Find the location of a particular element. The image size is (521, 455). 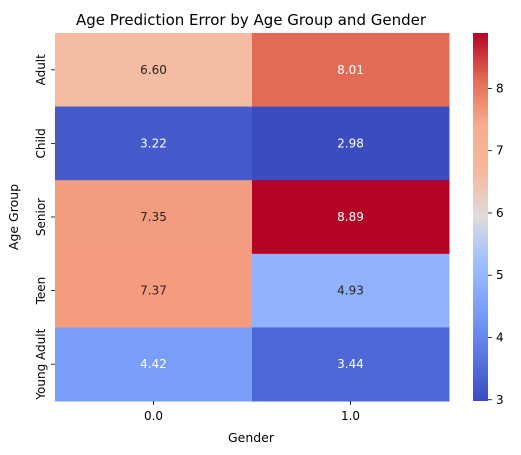

y-axis-label: Age Group is located at coordinates (13, 217).